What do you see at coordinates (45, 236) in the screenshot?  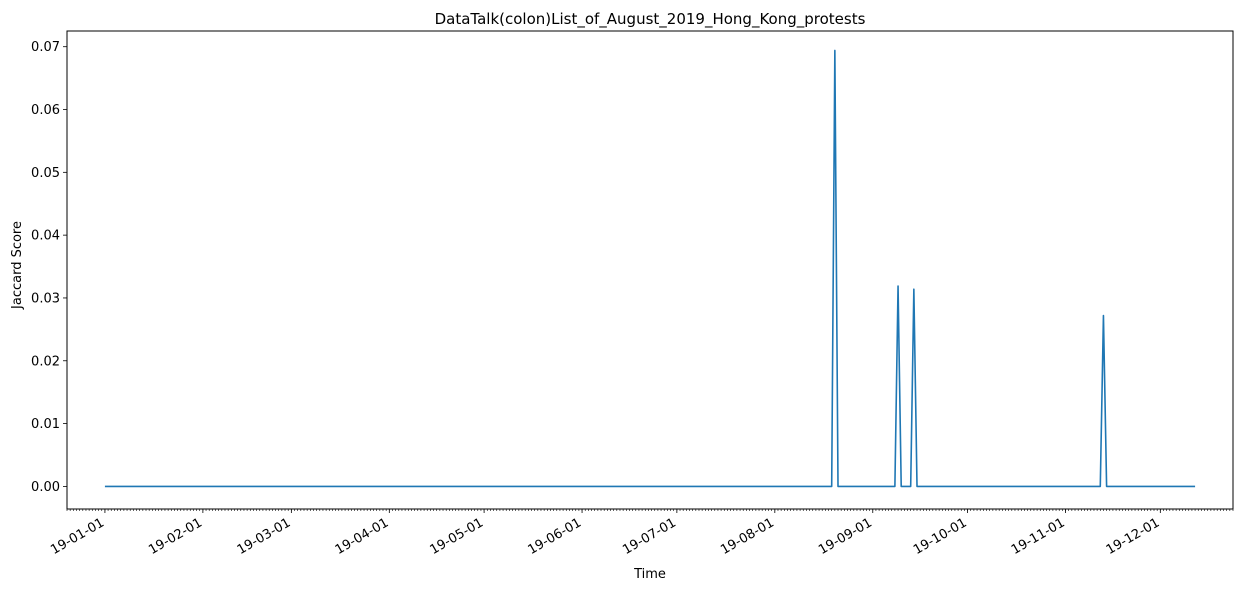 I see `y-tick-label: 0.04` at bounding box center [45, 236].